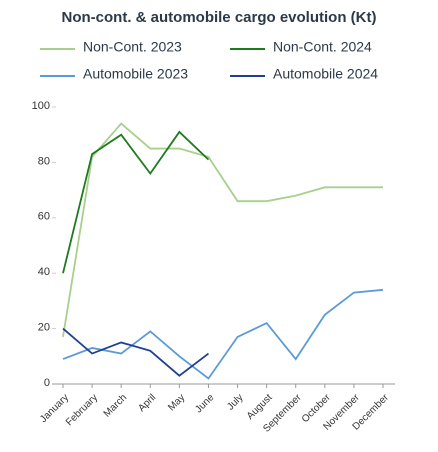 The image size is (438, 452). Describe the element at coordinates (115, 405) in the screenshot. I see `x-tick-label: March` at that location.